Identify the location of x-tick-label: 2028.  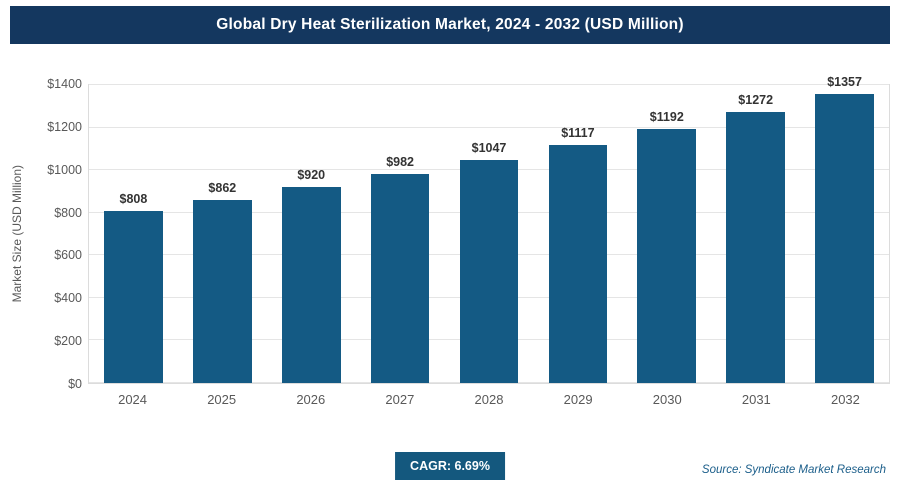
(489, 399).